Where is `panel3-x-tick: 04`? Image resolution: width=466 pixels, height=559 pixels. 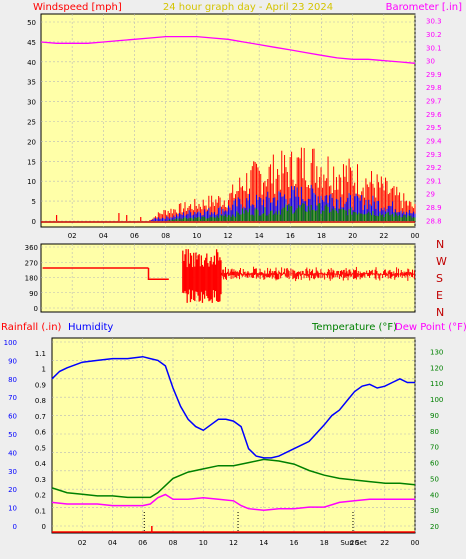 panel3-x-tick: 04 is located at coordinates (112, 543).